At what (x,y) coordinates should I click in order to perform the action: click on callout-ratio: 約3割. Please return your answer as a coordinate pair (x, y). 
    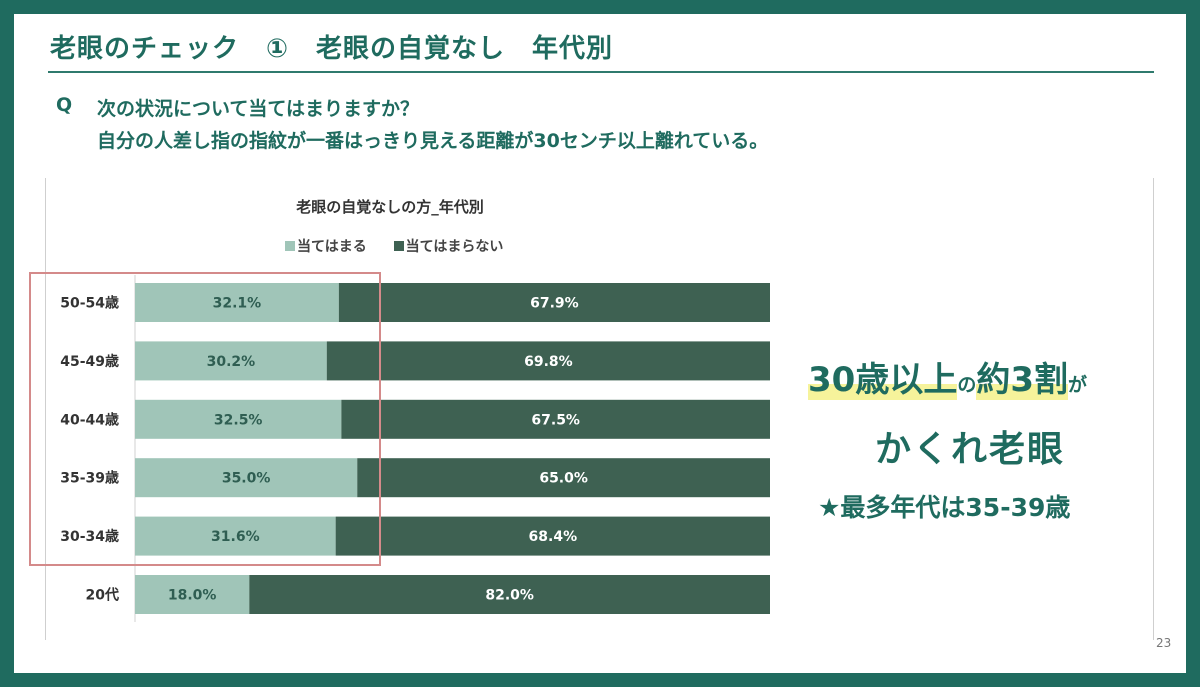
    Looking at the image, I should click on (1022, 380).